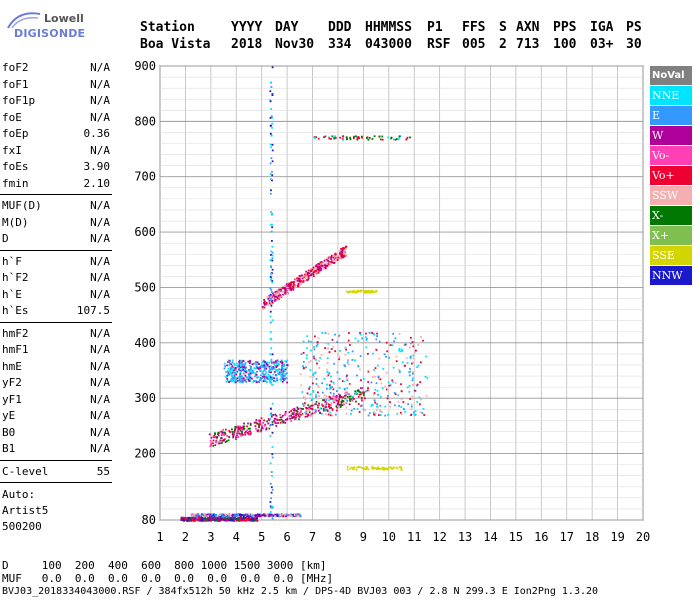 This screenshot has width=700, height=600. Describe the element at coordinates (56, 239) in the screenshot. I see `param-row: D N/A` at that location.